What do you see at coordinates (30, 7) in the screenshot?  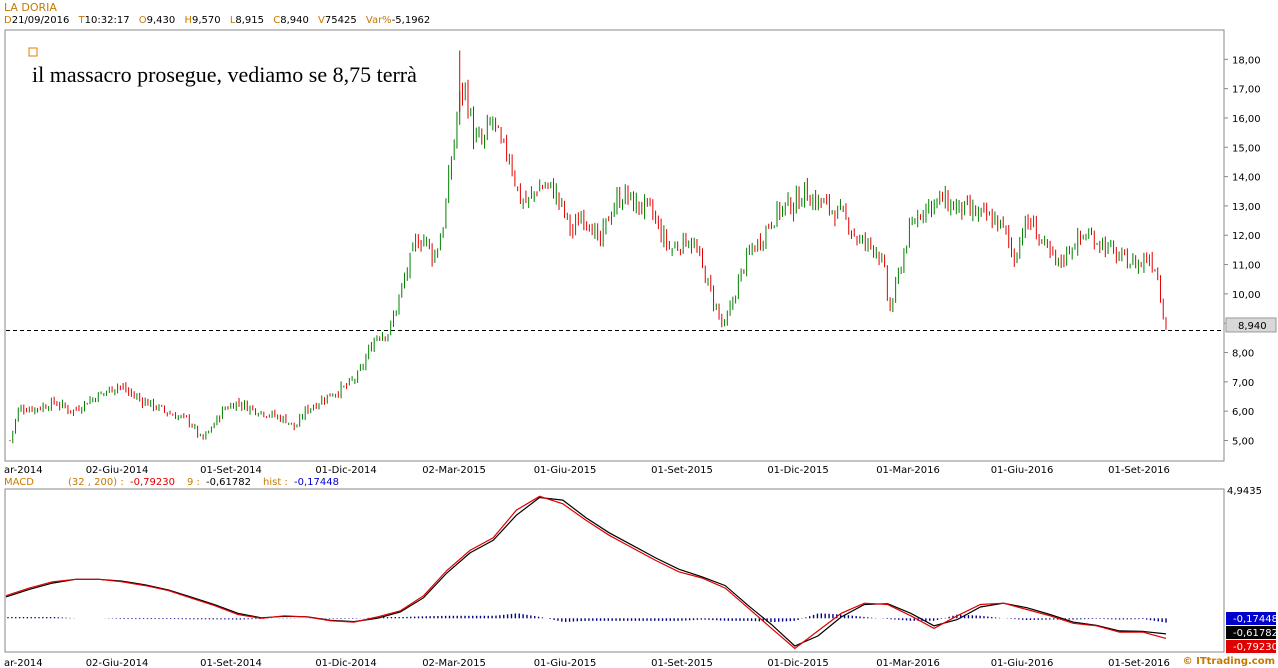 I see `instrument-title: LA DORIA` at bounding box center [30, 7].